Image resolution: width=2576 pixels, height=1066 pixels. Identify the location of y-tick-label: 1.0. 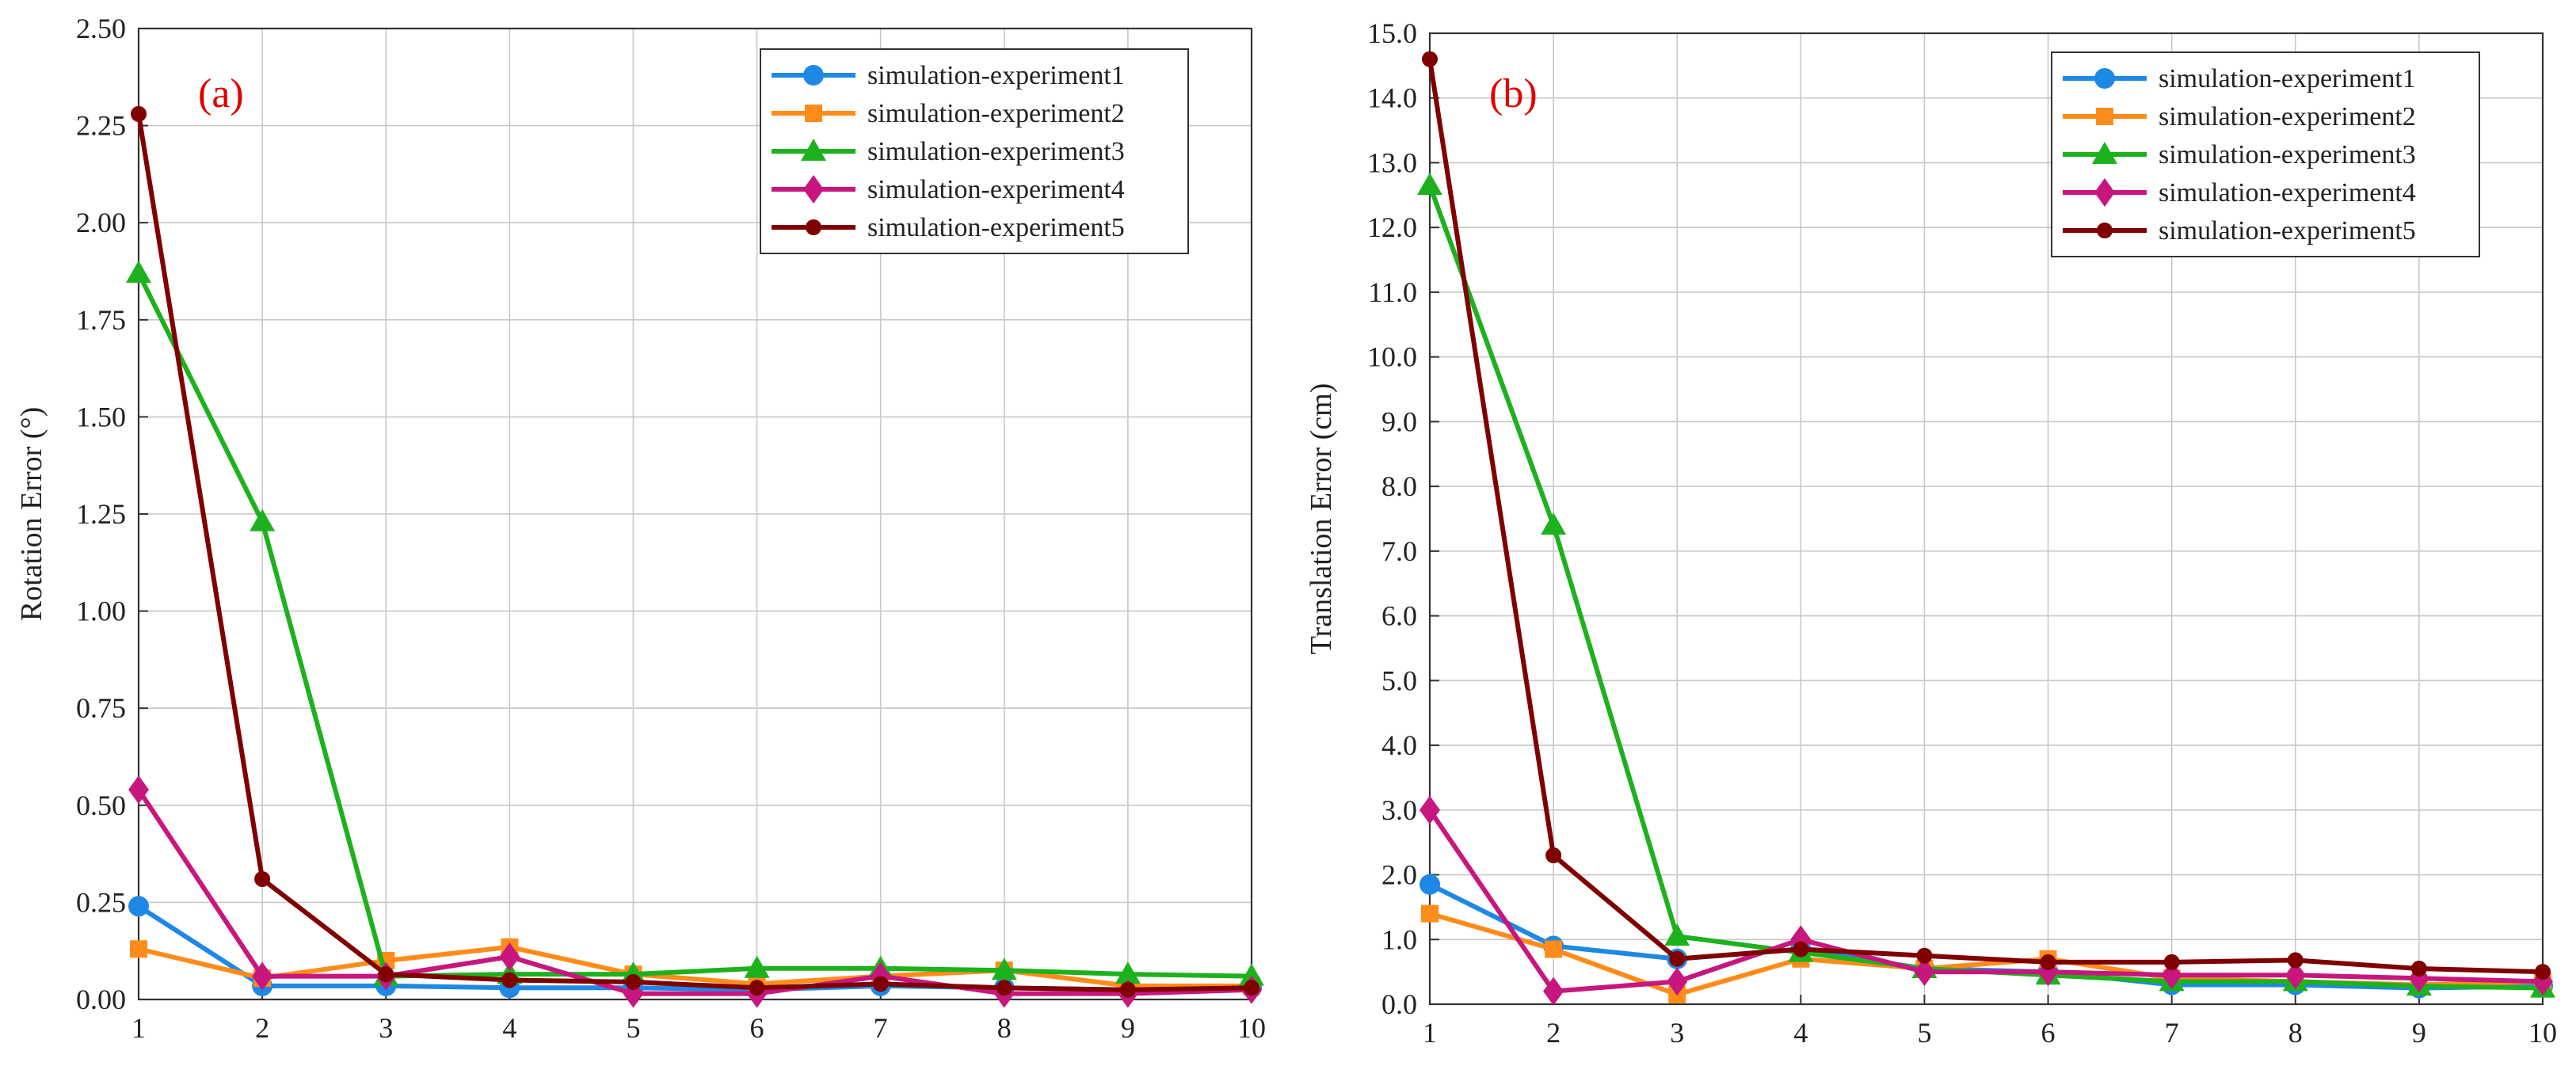
(1399, 939).